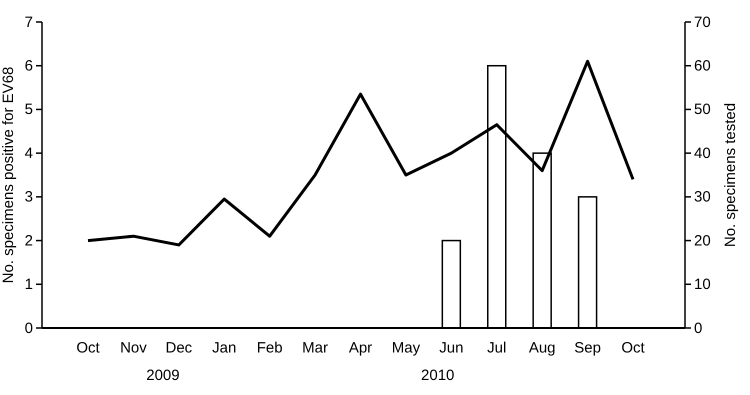 This screenshot has width=750, height=395. Describe the element at coordinates (702, 241) in the screenshot. I see `y2-tick-label: 20` at that location.